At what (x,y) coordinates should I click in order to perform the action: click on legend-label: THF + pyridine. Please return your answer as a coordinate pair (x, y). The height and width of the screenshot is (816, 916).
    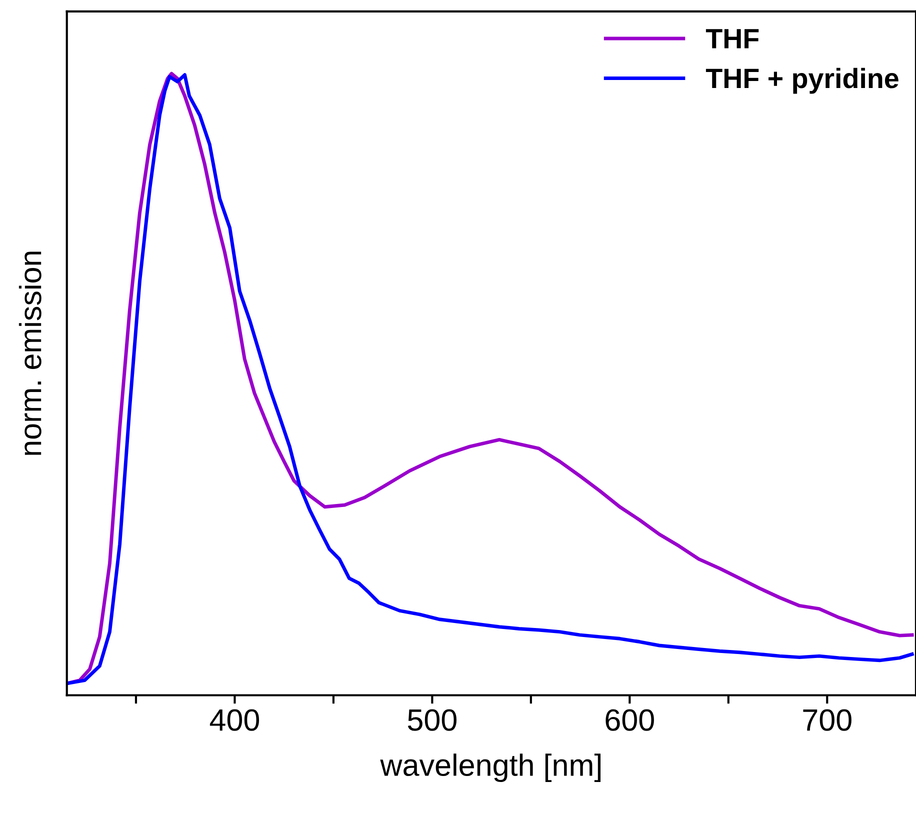
    Looking at the image, I should click on (802, 81).